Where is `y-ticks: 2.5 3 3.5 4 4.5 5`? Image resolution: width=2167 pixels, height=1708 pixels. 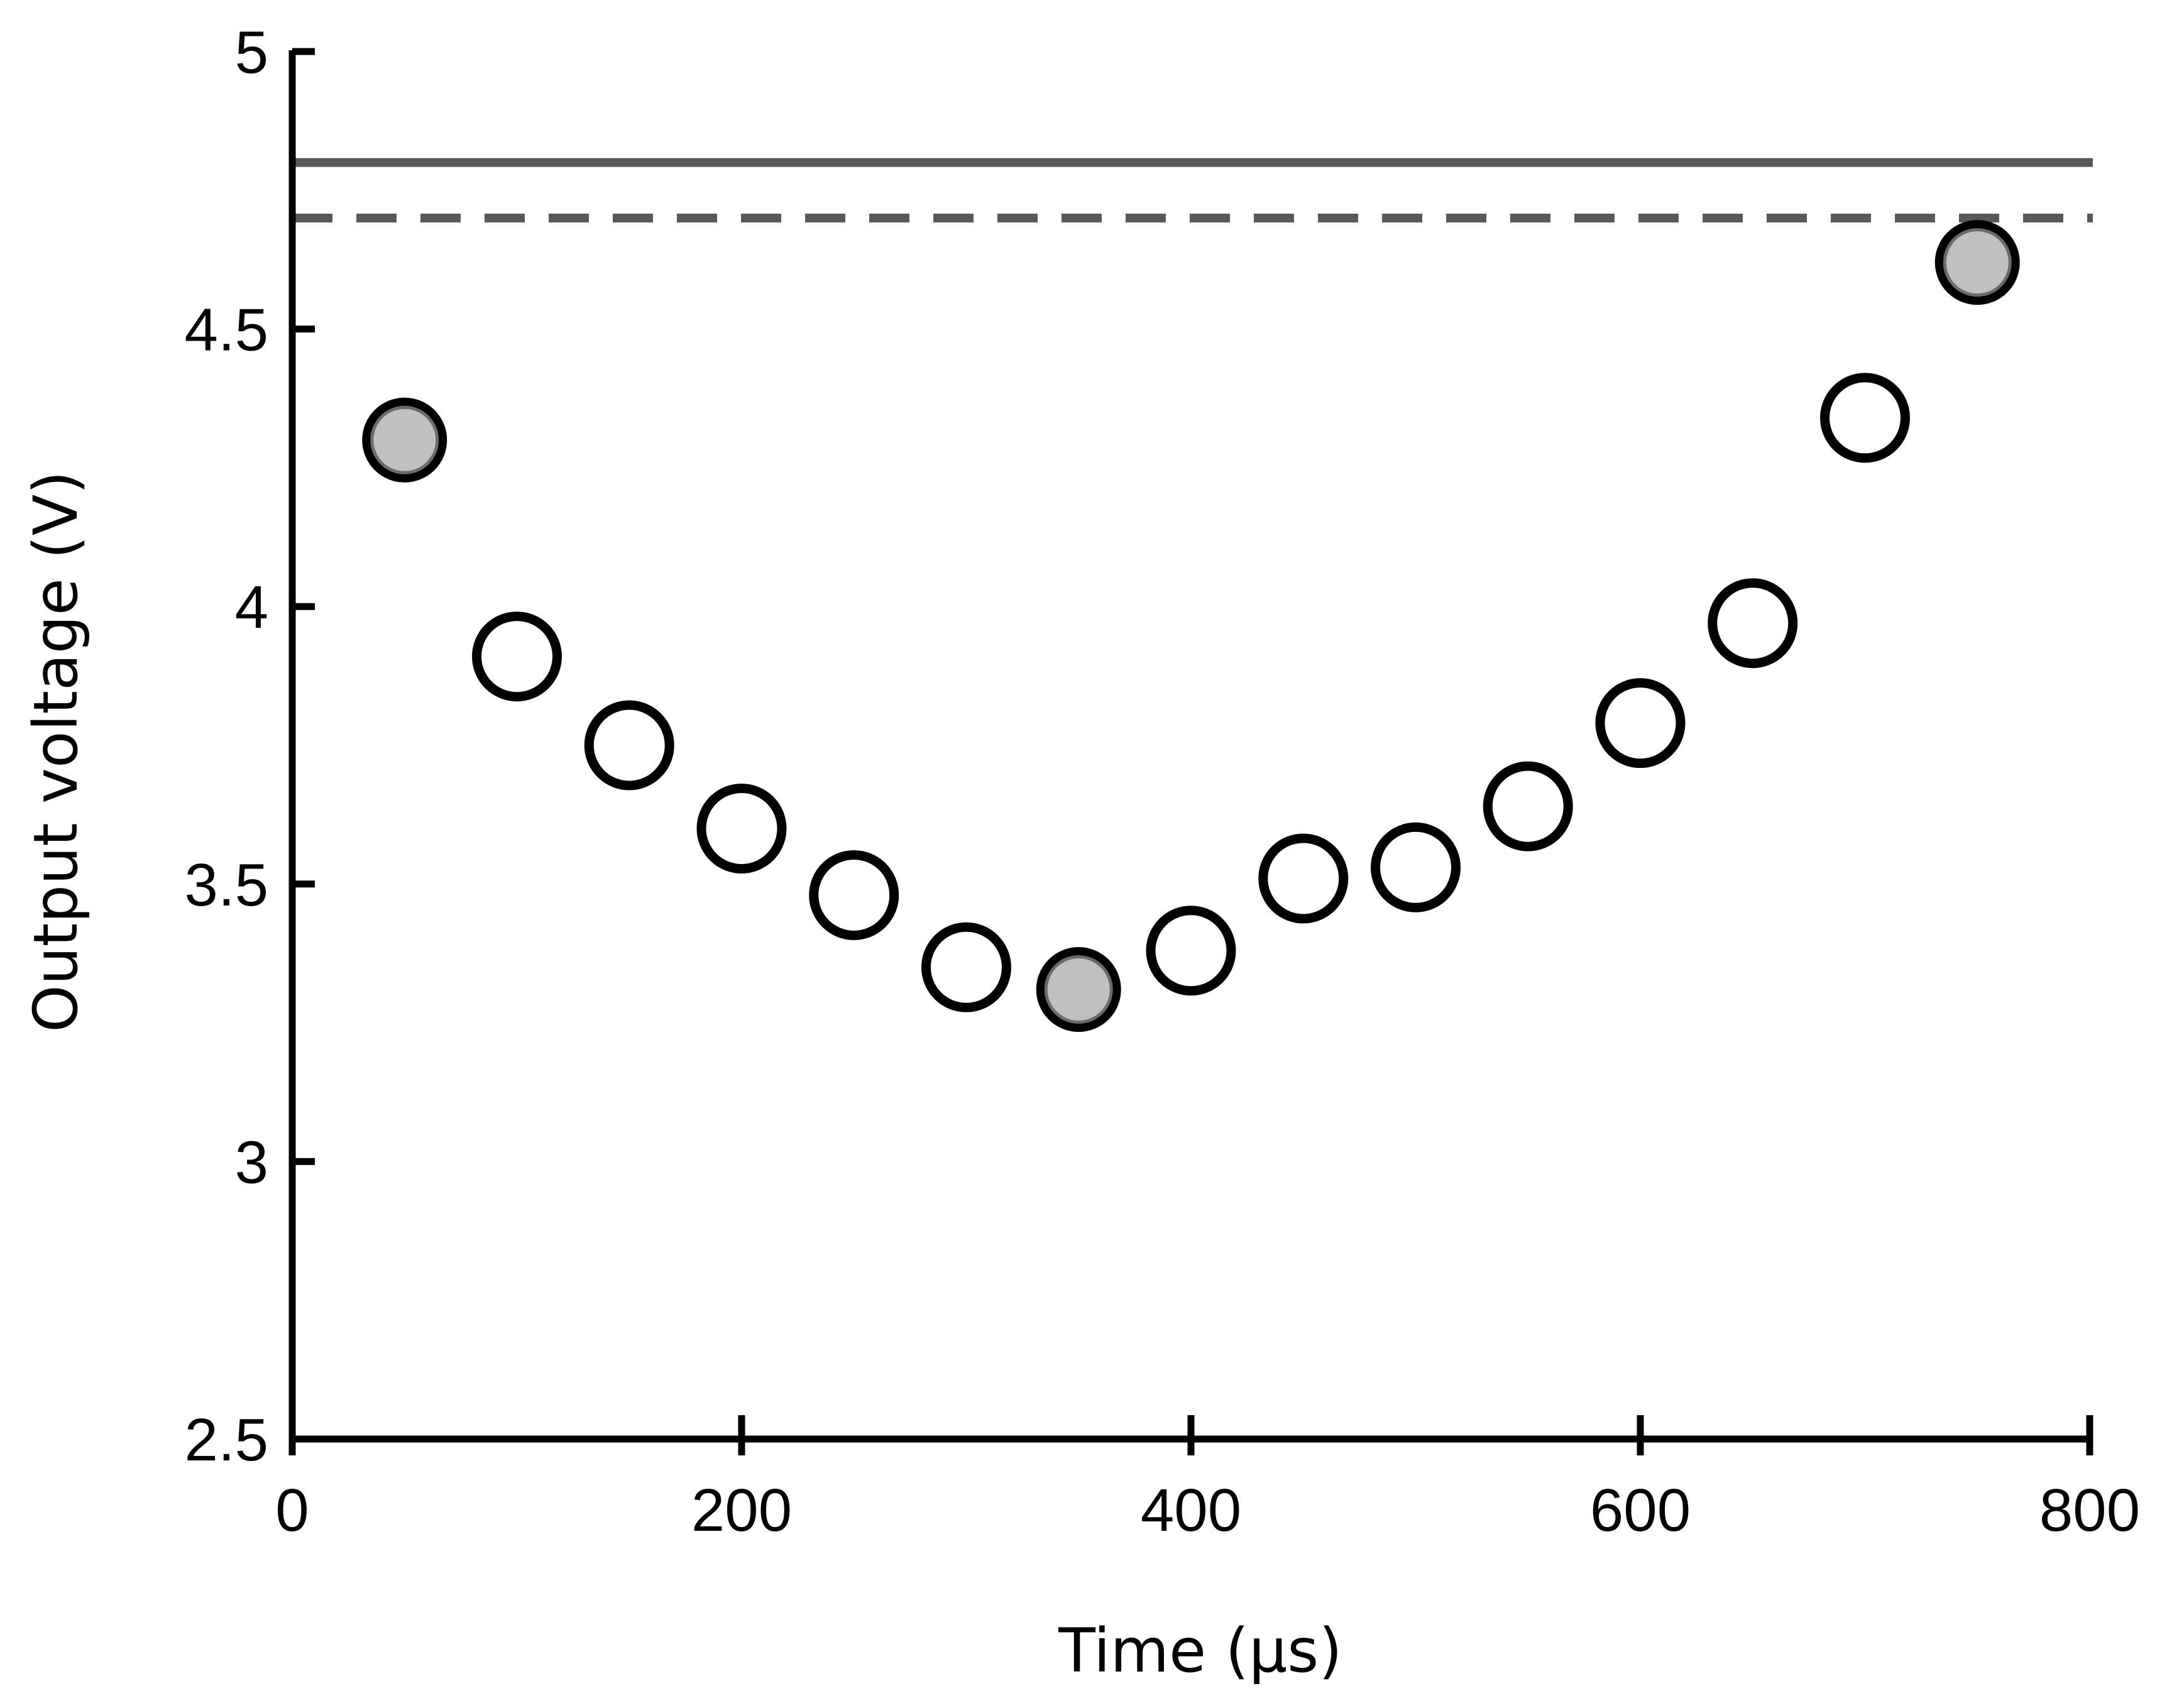
y-ticks: 2.5 3 3.5 4 4.5 5 is located at coordinates (250, 746).